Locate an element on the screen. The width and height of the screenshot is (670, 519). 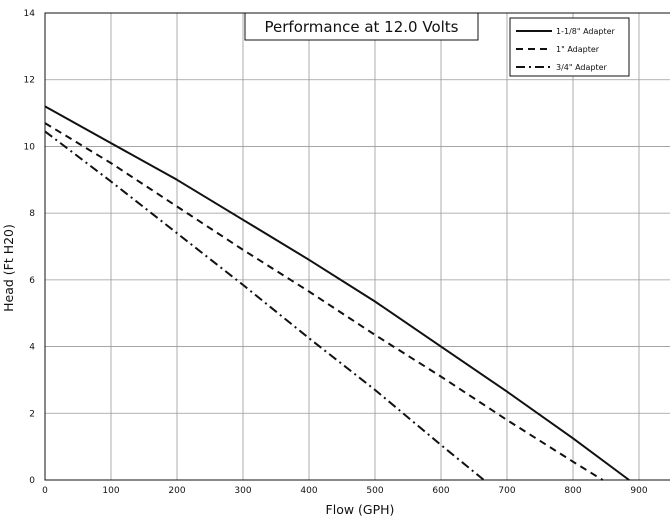
y-tick-label: 2 is located at coordinates (32, 414).